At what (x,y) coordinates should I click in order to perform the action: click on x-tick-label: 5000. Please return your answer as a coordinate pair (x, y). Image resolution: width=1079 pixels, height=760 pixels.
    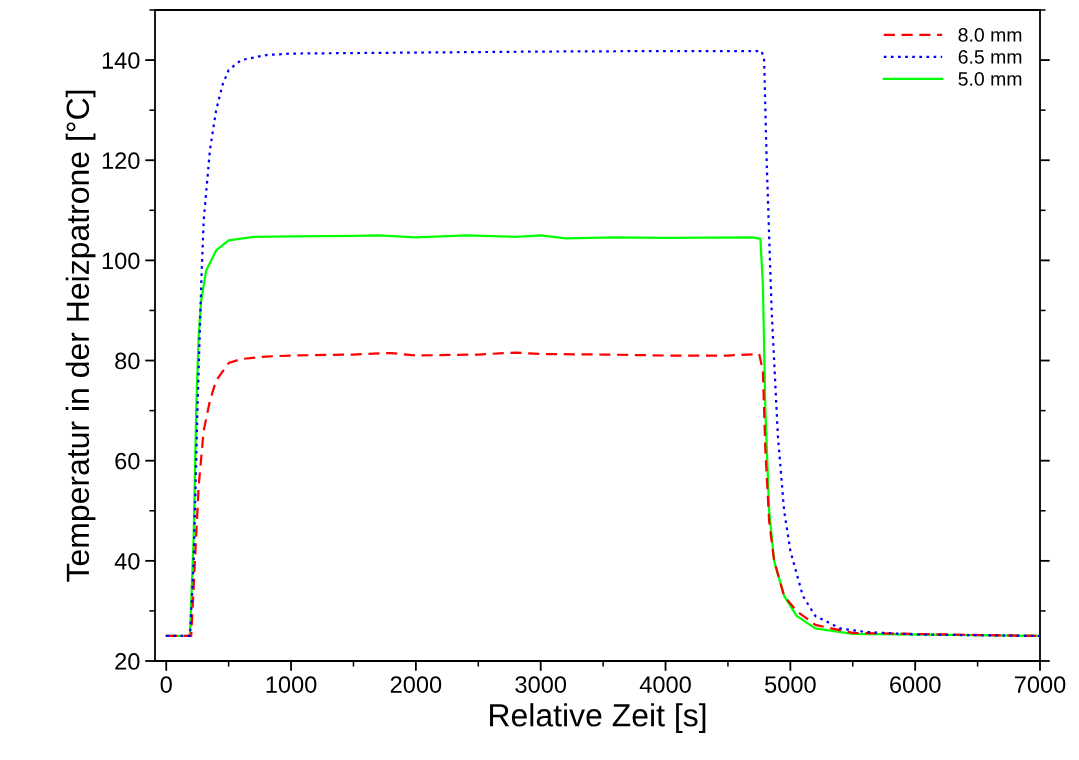
    Looking at the image, I should click on (790, 684).